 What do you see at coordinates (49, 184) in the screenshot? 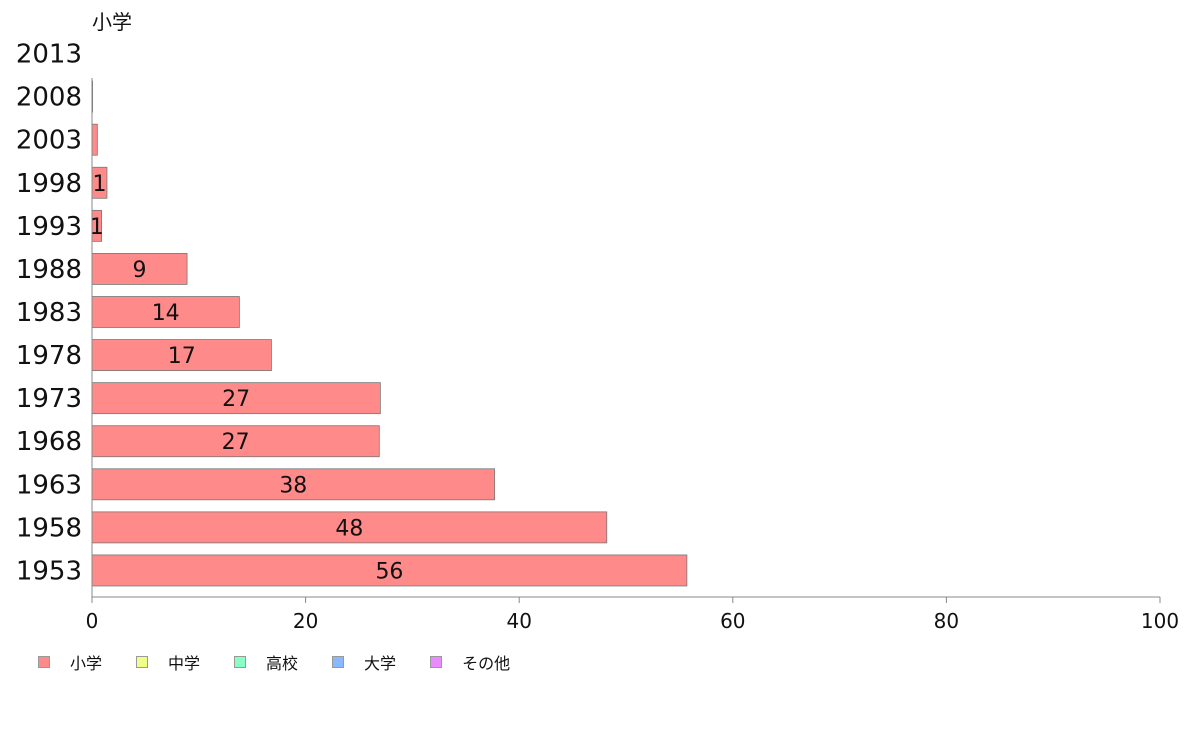
I see `y-tick-label: 1998` at bounding box center [49, 184].